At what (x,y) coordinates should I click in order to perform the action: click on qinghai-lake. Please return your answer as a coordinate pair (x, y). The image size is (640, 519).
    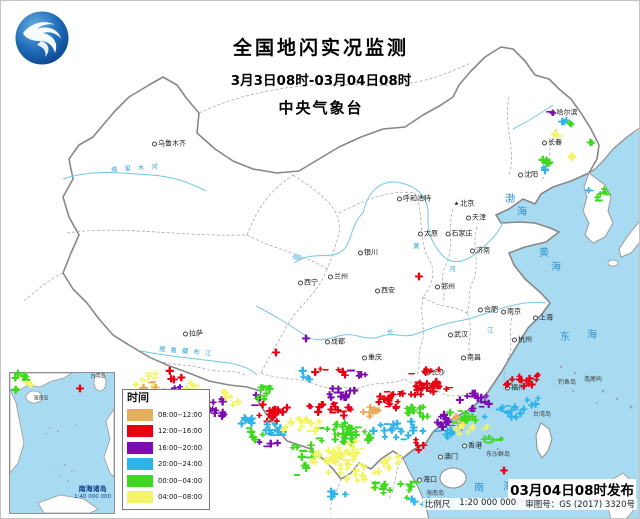
    Looking at the image, I should click on (297, 257).